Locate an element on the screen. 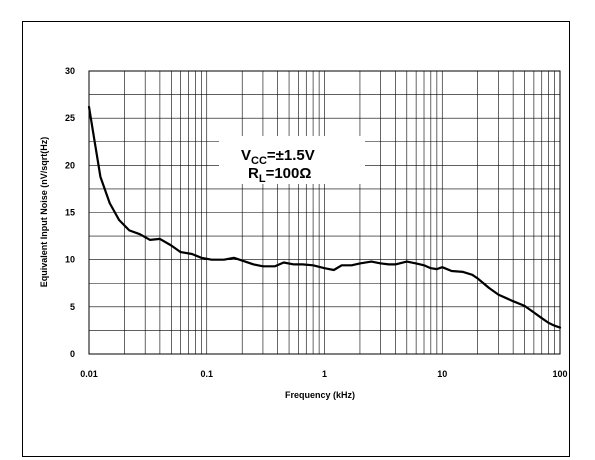  x-tick-label: 0.1 is located at coordinates (206, 374).